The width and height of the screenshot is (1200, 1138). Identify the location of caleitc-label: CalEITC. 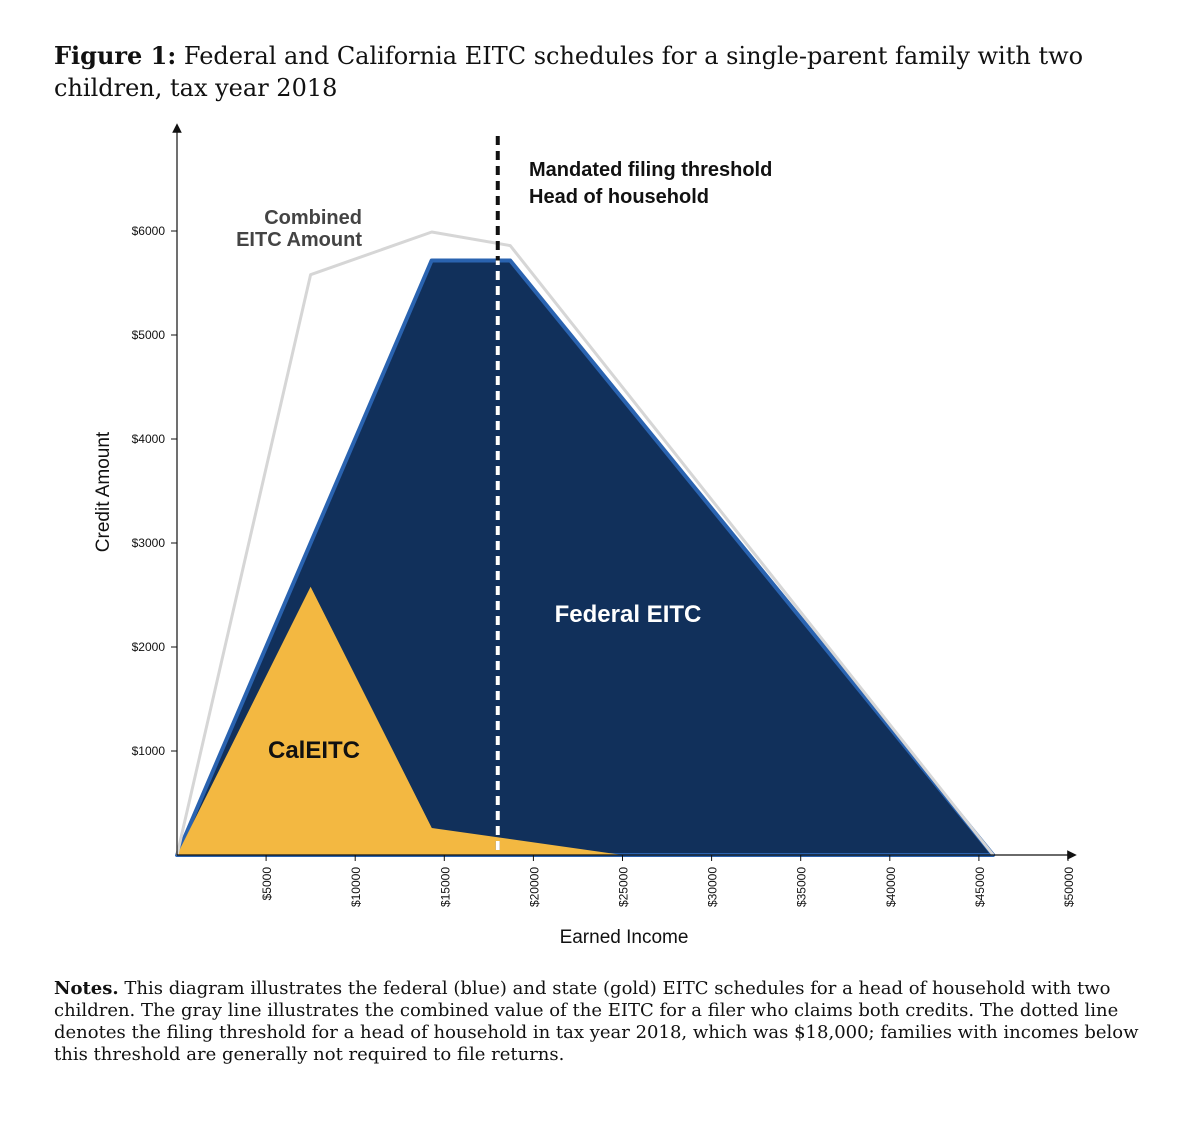
(314, 750).